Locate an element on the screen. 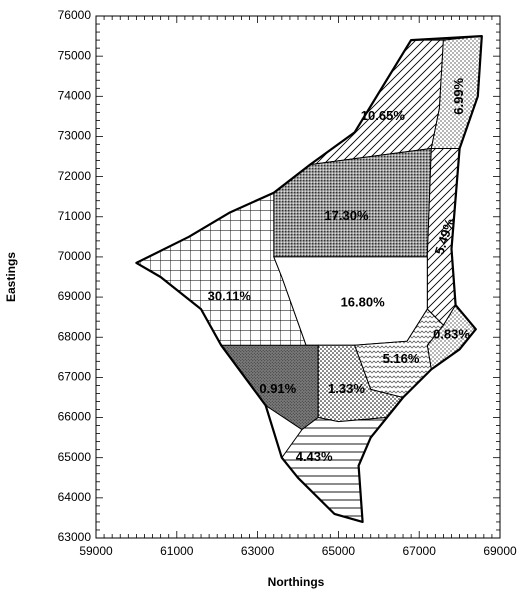 This screenshot has width=522, height=590. y-tick-label: 72000 is located at coordinates (75, 176).